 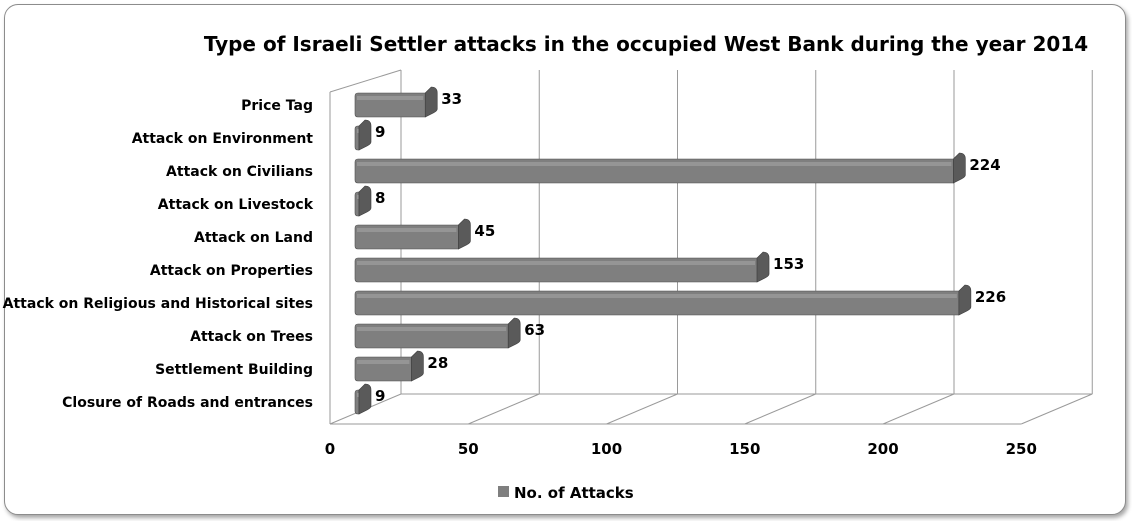 I want to click on data-label: 33, so click(x=451, y=99).